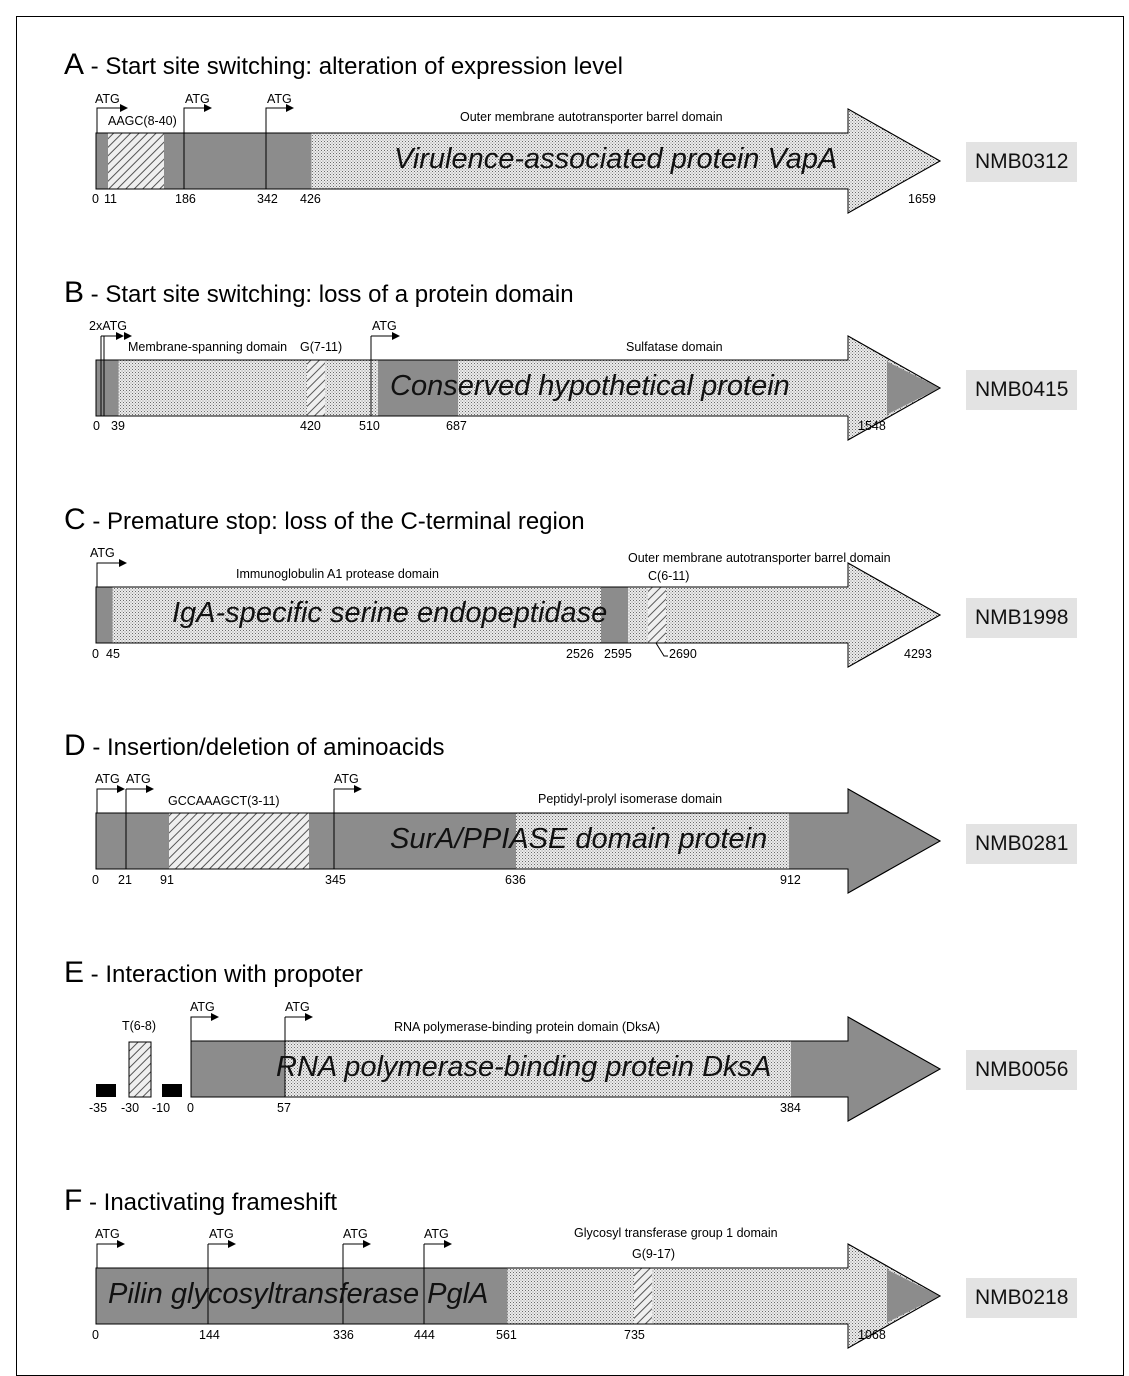 This screenshot has width=1129, height=1376. Describe the element at coordinates (661, 649) in the screenshot. I see `panel-c-leader` at that location.